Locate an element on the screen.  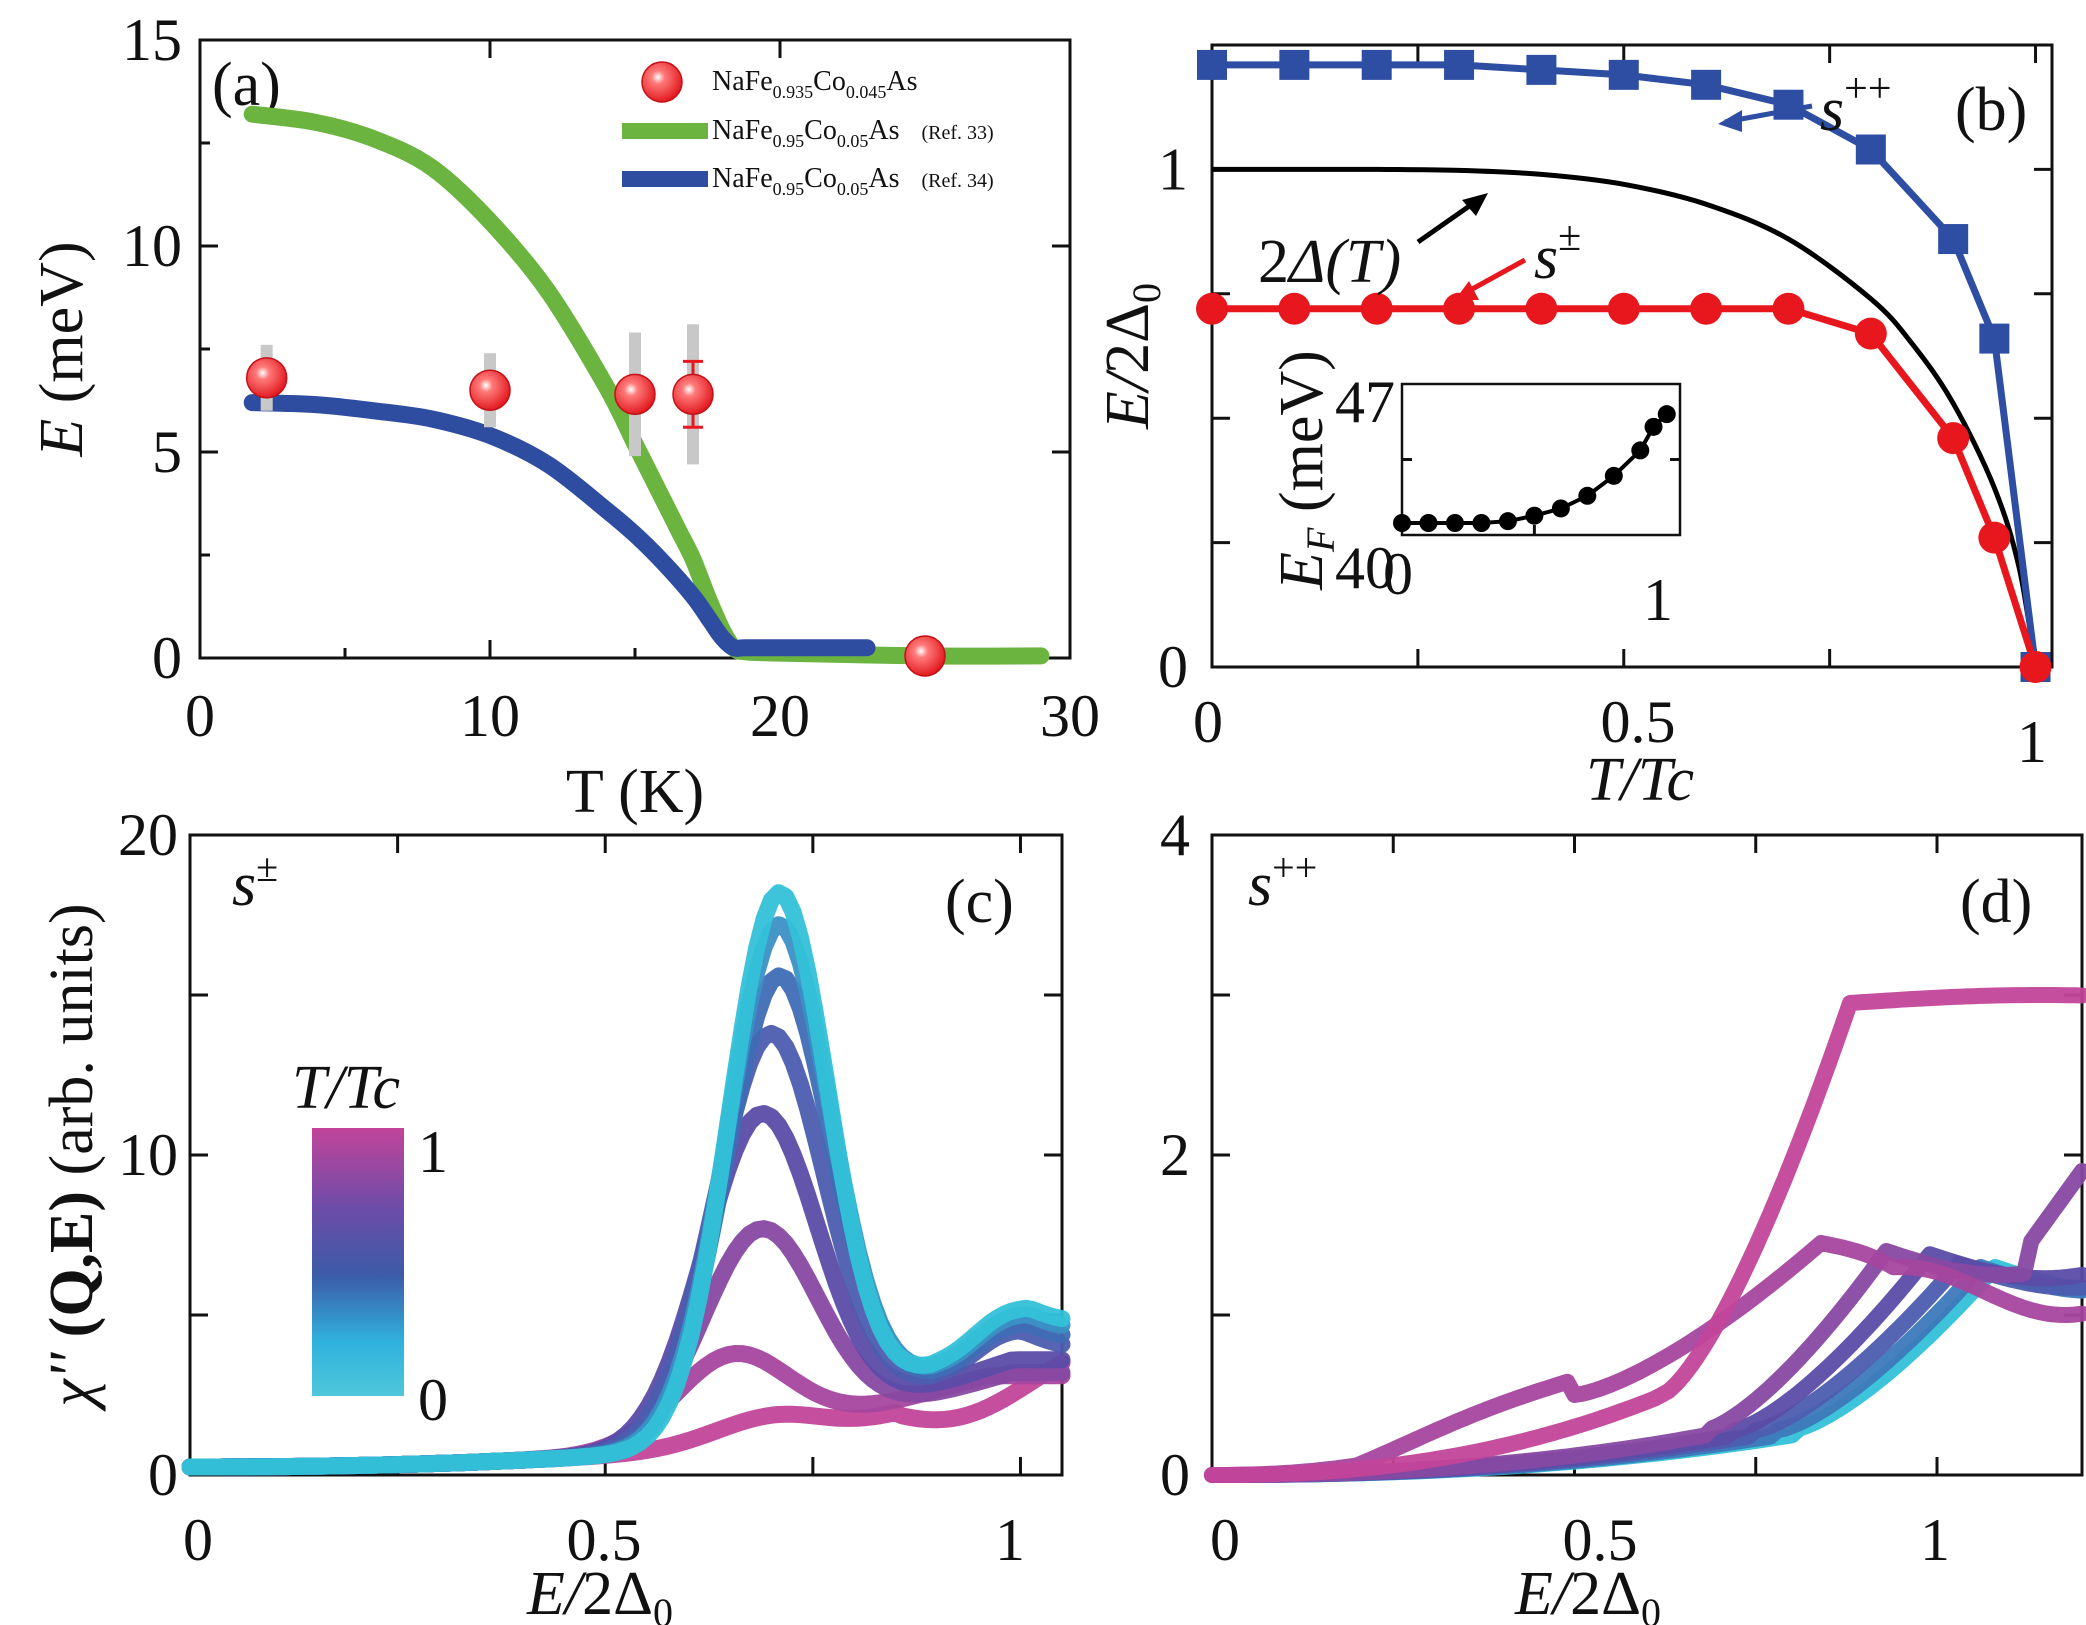
legend-marker-points is located at coordinates (662, 82).